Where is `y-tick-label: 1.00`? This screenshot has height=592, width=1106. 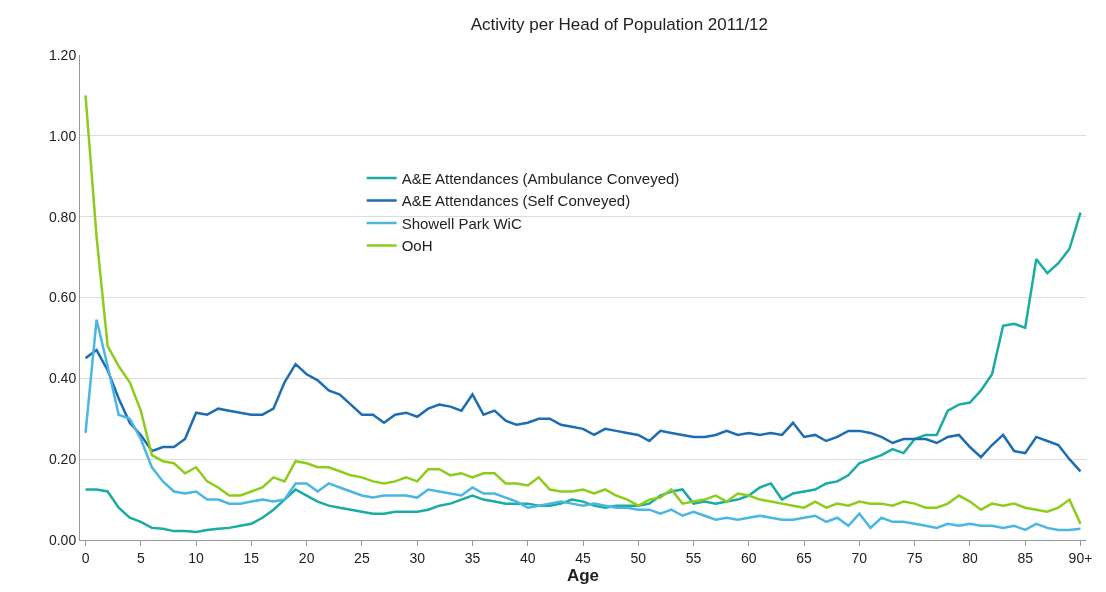 y-tick-label: 1.00 is located at coordinates (62, 135).